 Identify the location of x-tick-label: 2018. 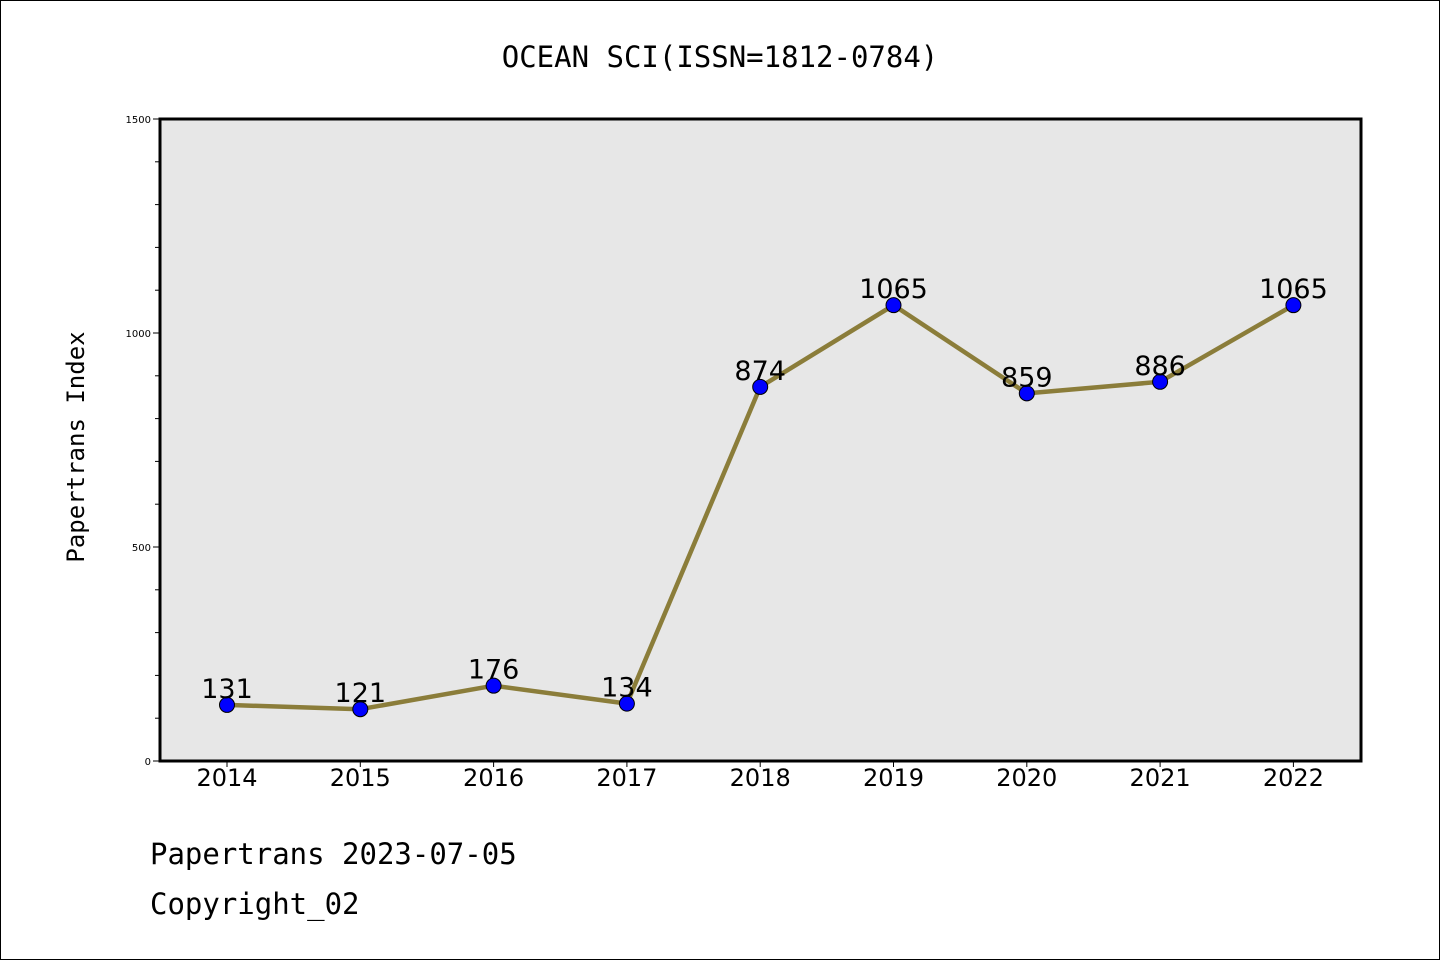
(760, 778).